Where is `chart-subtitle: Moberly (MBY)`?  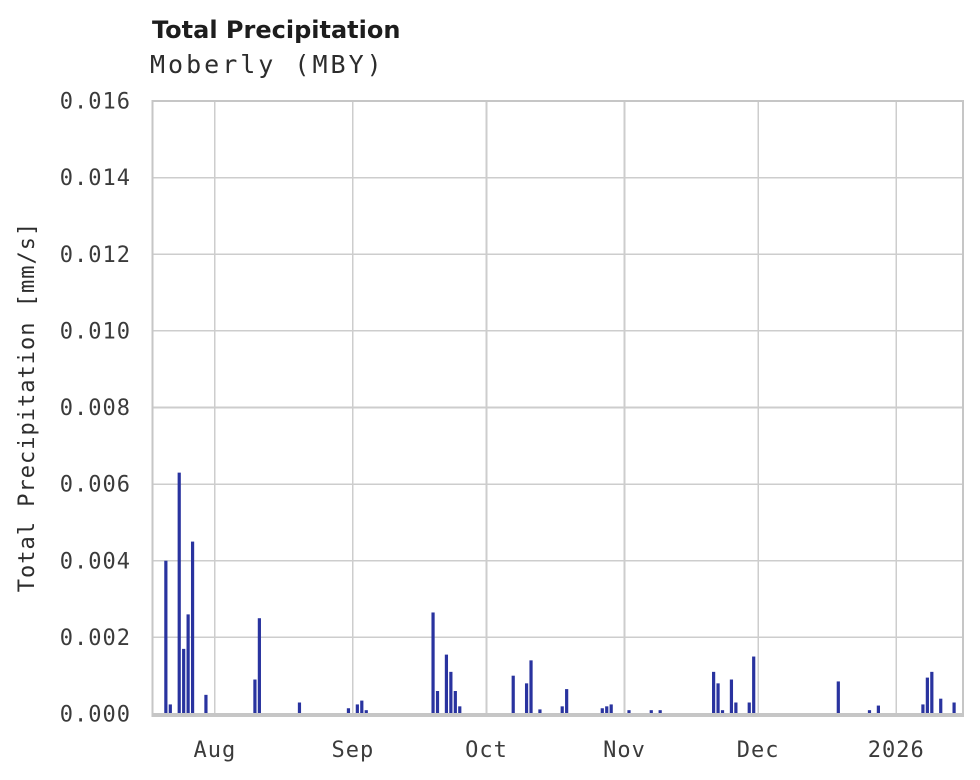
chart-subtitle: Moberly (MBY) is located at coordinates (267, 64).